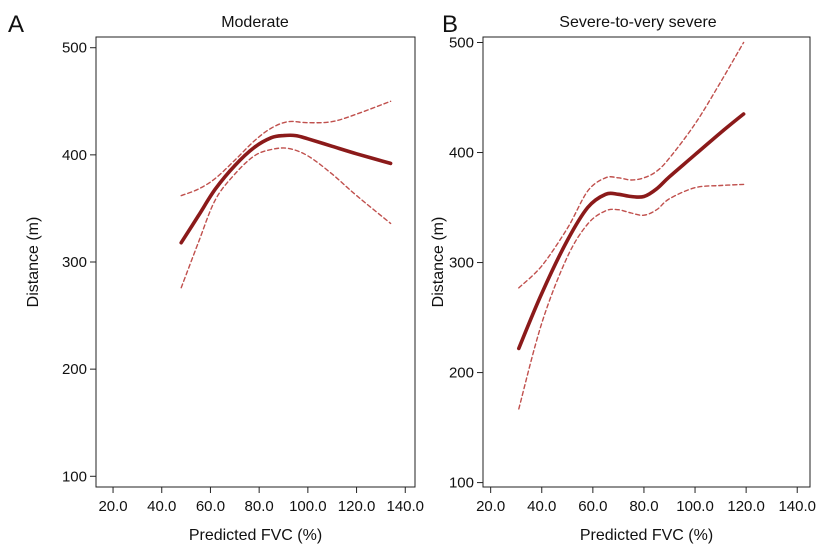 This screenshot has width=831, height=550. I want to click on panel-letter: B, so click(450, 24).